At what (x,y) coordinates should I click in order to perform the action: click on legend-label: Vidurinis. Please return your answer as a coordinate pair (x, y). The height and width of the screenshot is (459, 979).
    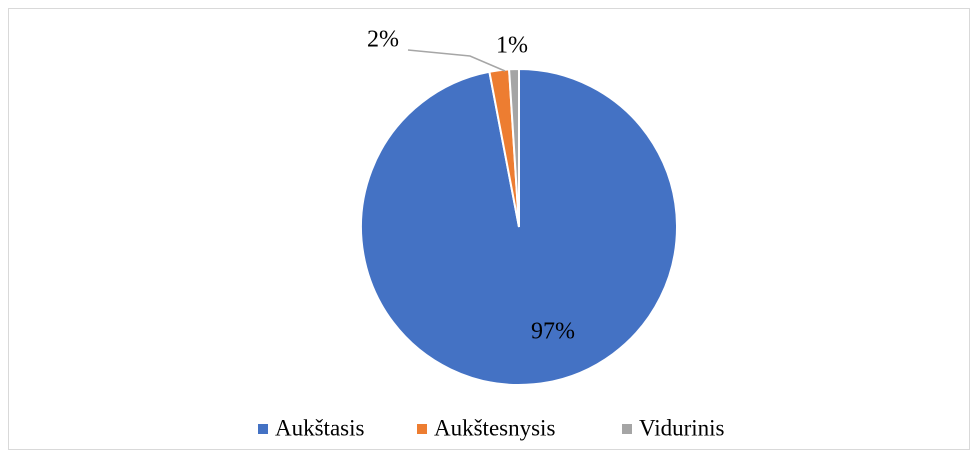
    Looking at the image, I should click on (682, 427).